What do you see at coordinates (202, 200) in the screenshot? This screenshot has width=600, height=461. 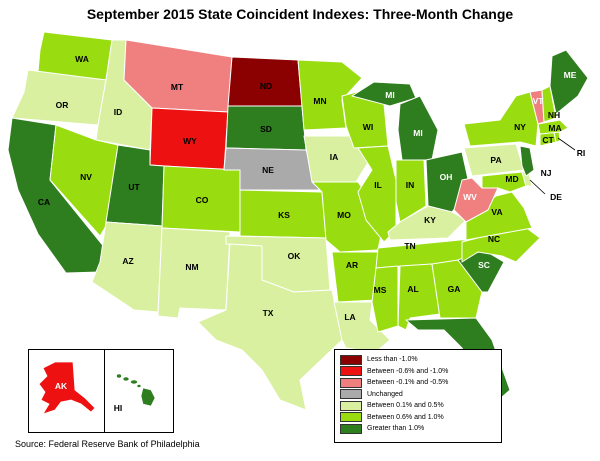 I see `label-CO: CO` at bounding box center [202, 200].